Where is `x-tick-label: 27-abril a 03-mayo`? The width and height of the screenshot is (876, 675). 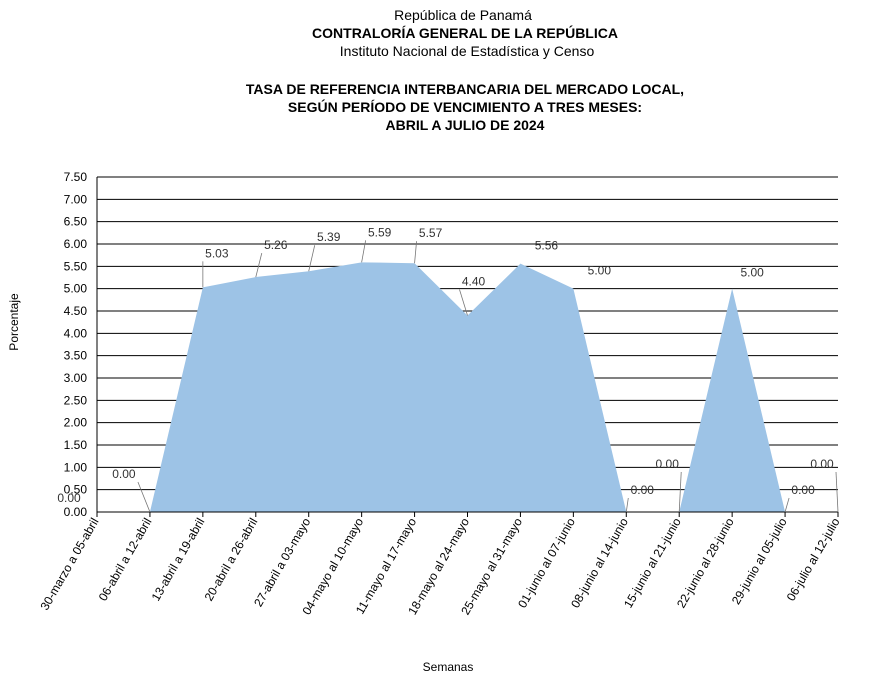
x-tick-label: 27-abril a 03-mayo is located at coordinates (282, 562).